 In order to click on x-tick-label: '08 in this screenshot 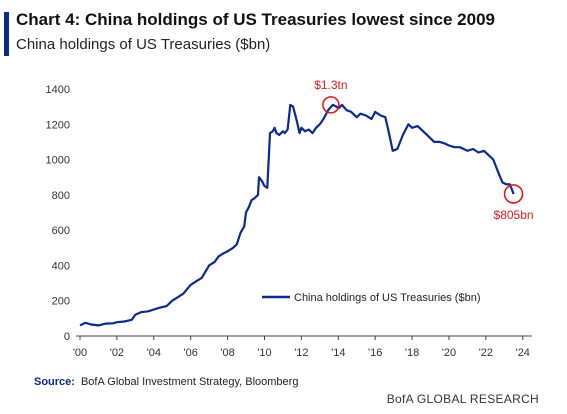, I will do `click(227, 353)`.